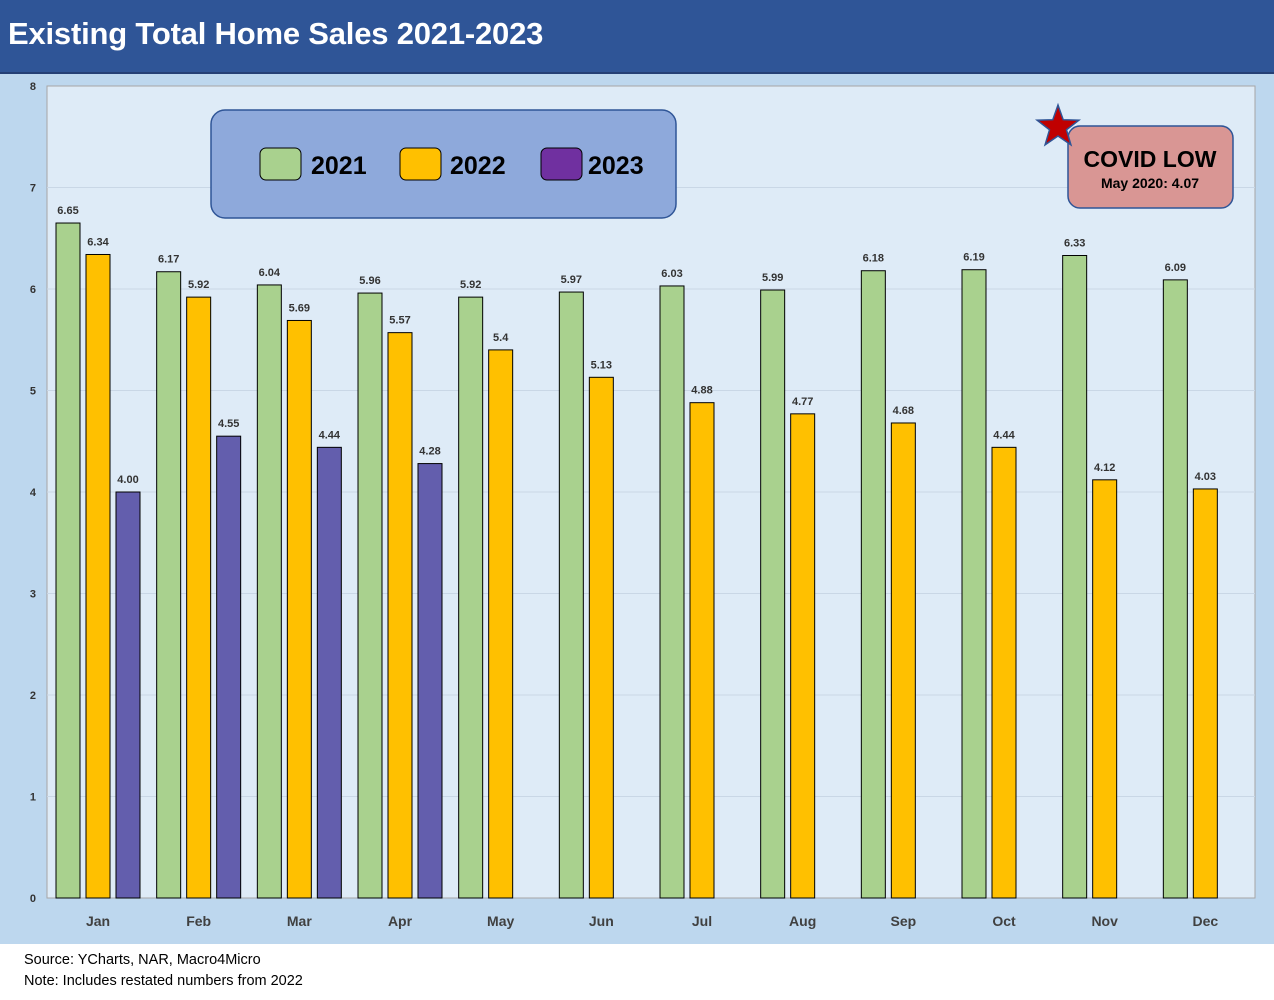  Describe the element at coordinates (229, 667) in the screenshot. I see `bar-2023-feb` at that location.